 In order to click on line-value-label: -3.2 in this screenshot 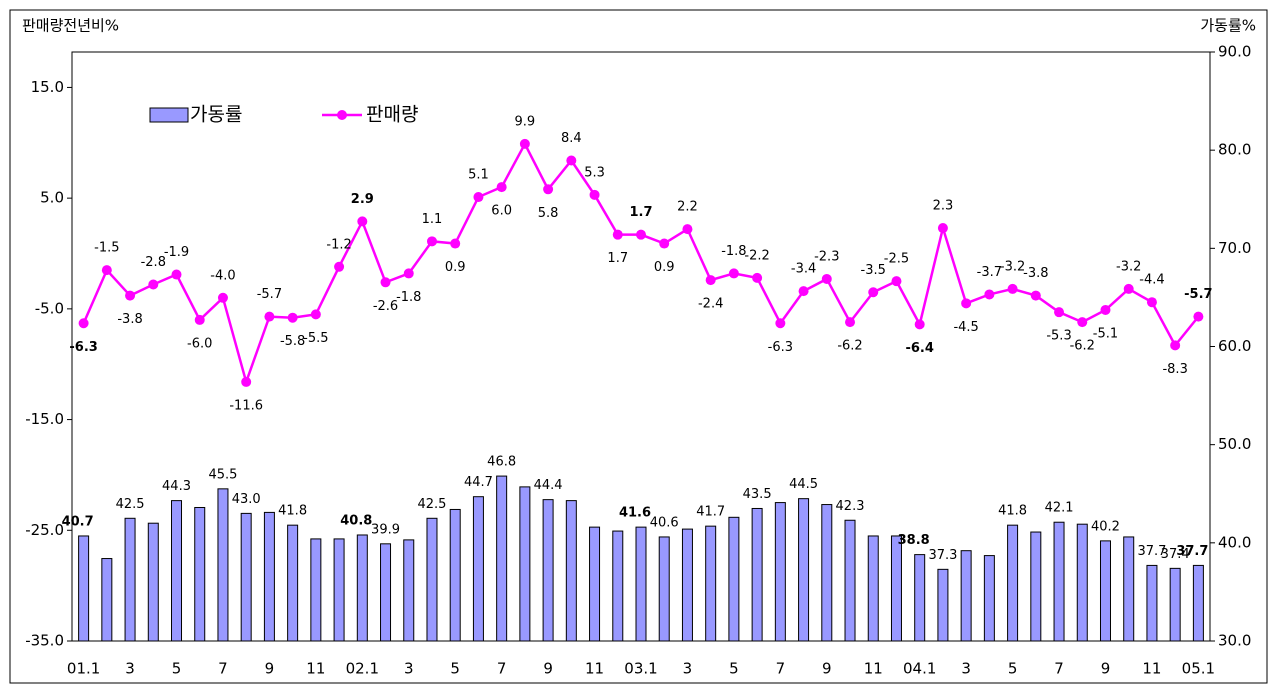, I will do `click(1012, 266)`.